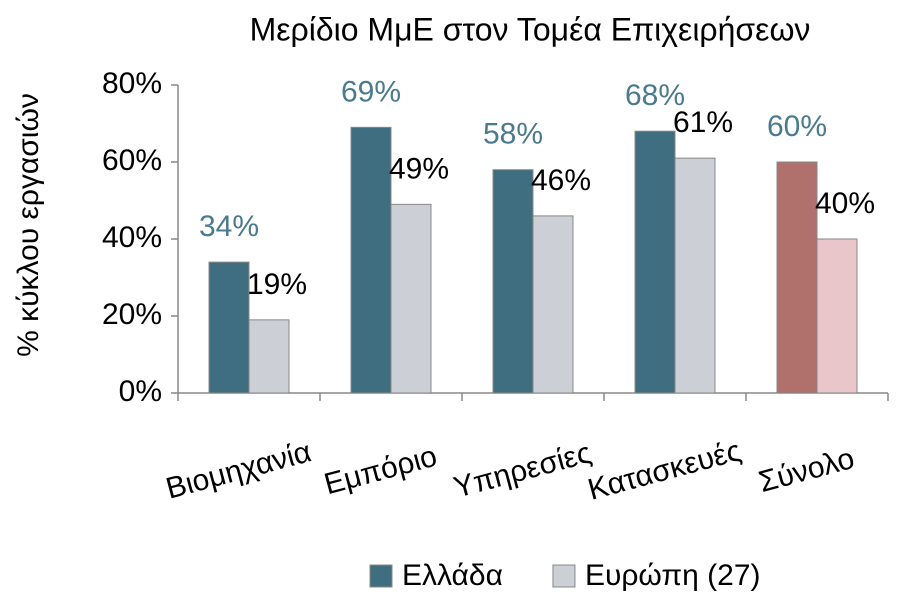 Image resolution: width=906 pixels, height=592 pixels. Describe the element at coordinates (277, 284) in the screenshot. I see `data-label: 19%` at that location.